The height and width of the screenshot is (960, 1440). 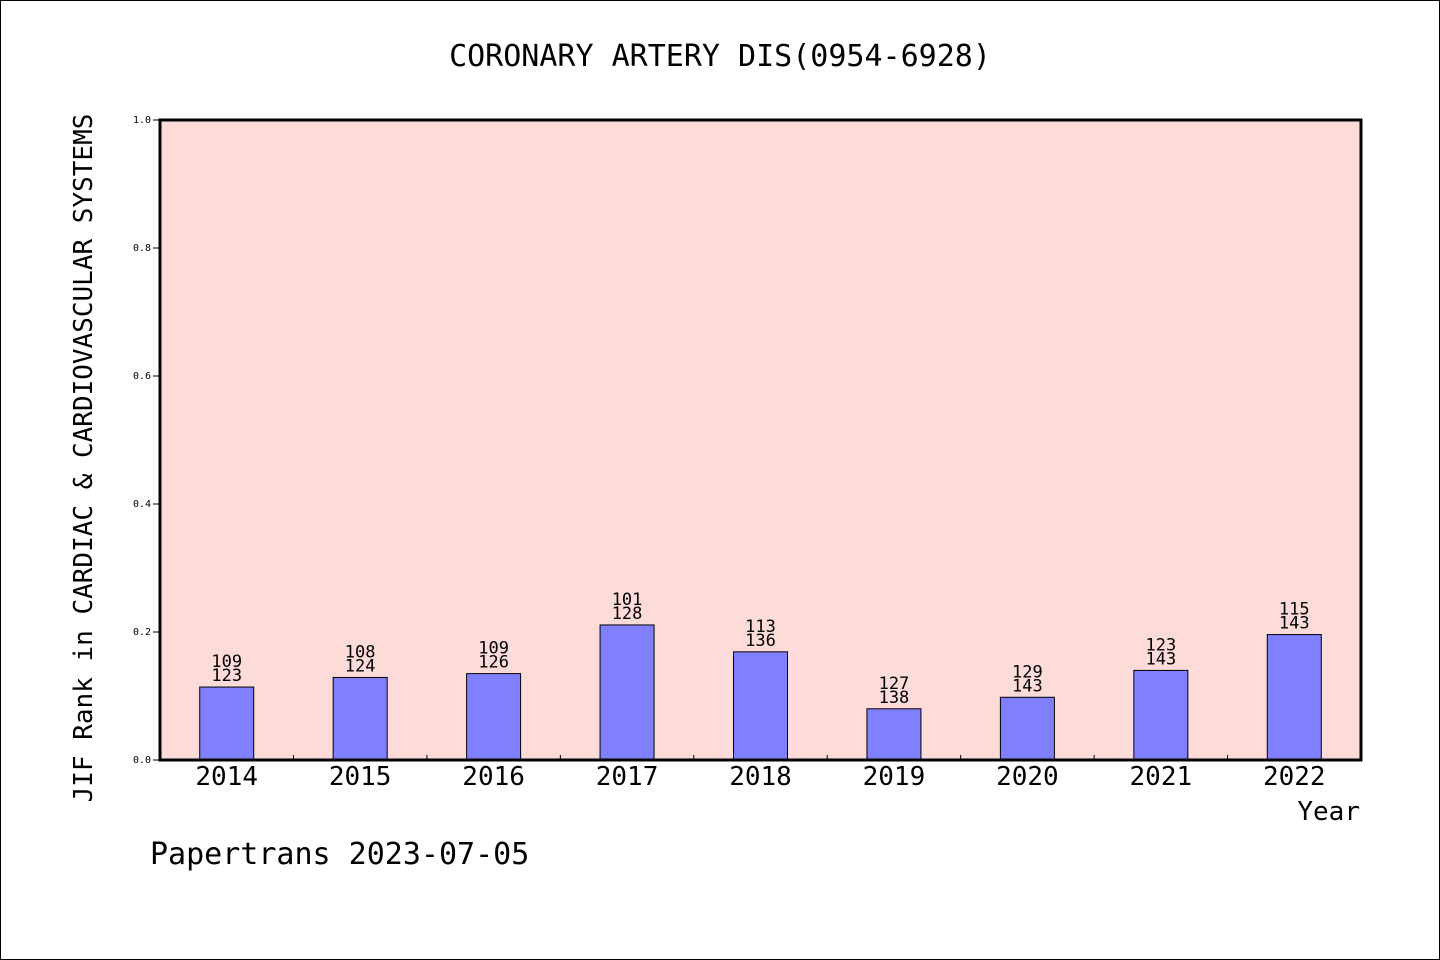 I want to click on y-tick-label: 0.4, so click(x=142, y=504).